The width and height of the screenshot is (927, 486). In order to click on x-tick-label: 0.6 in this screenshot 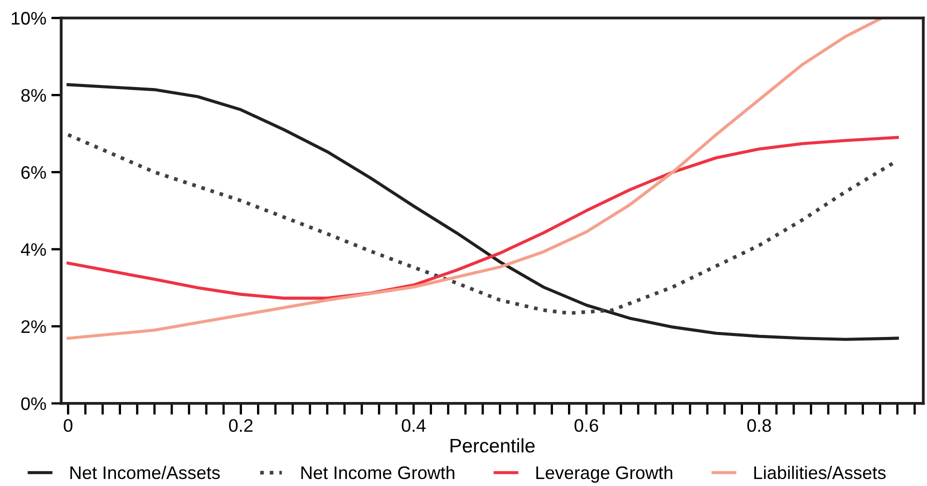, I will do `click(586, 425)`.